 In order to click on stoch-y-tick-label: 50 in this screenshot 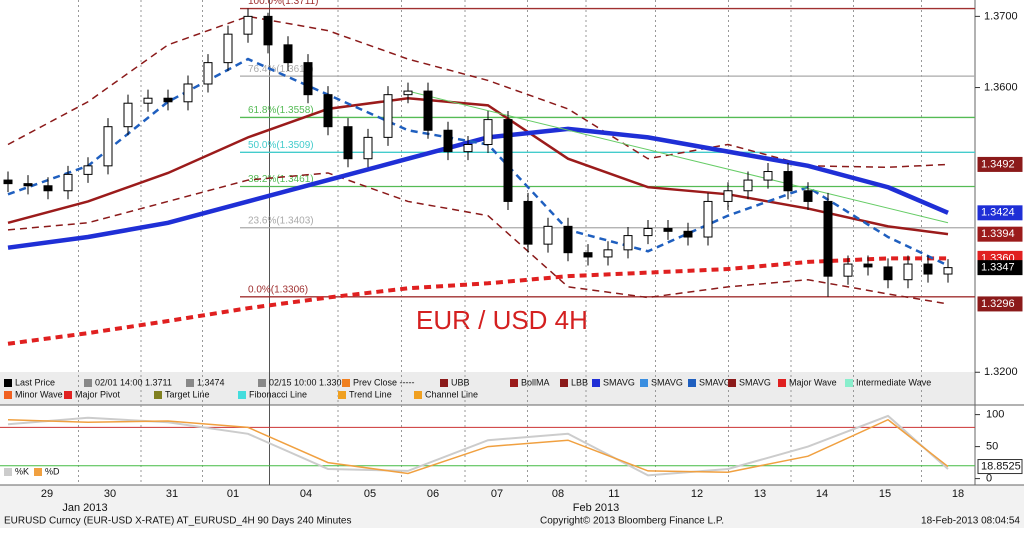, I will do `click(992, 447)`.